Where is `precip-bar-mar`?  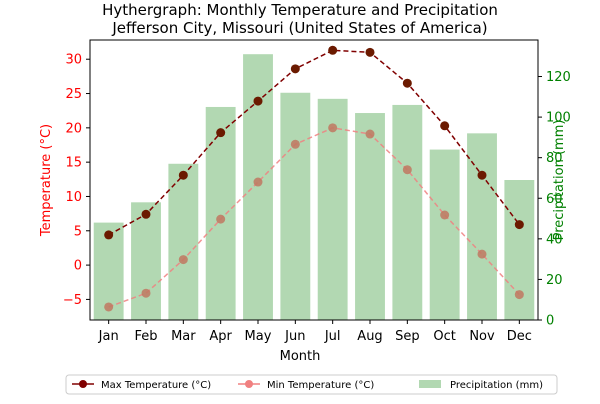 precip-bar-mar is located at coordinates (183, 241).